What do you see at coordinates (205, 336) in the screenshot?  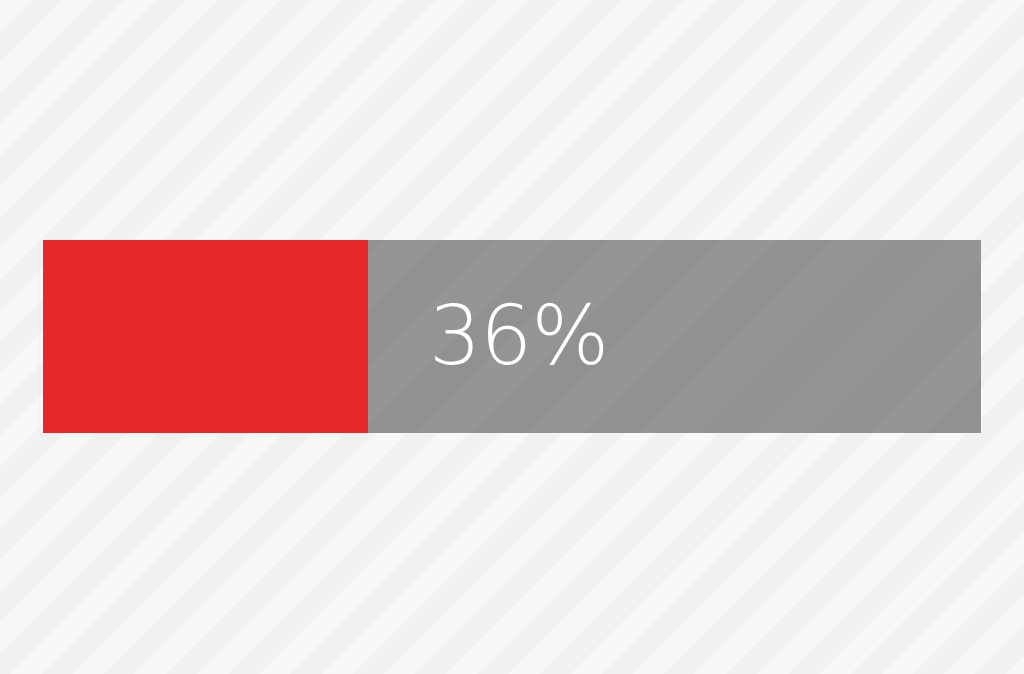 I see `progress-fill` at bounding box center [205, 336].